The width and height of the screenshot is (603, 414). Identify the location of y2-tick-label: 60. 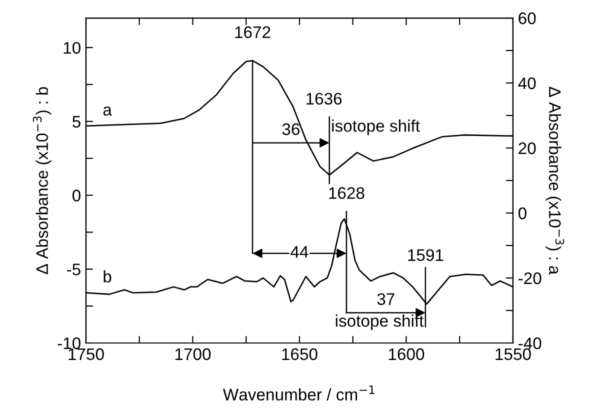
(527, 18).